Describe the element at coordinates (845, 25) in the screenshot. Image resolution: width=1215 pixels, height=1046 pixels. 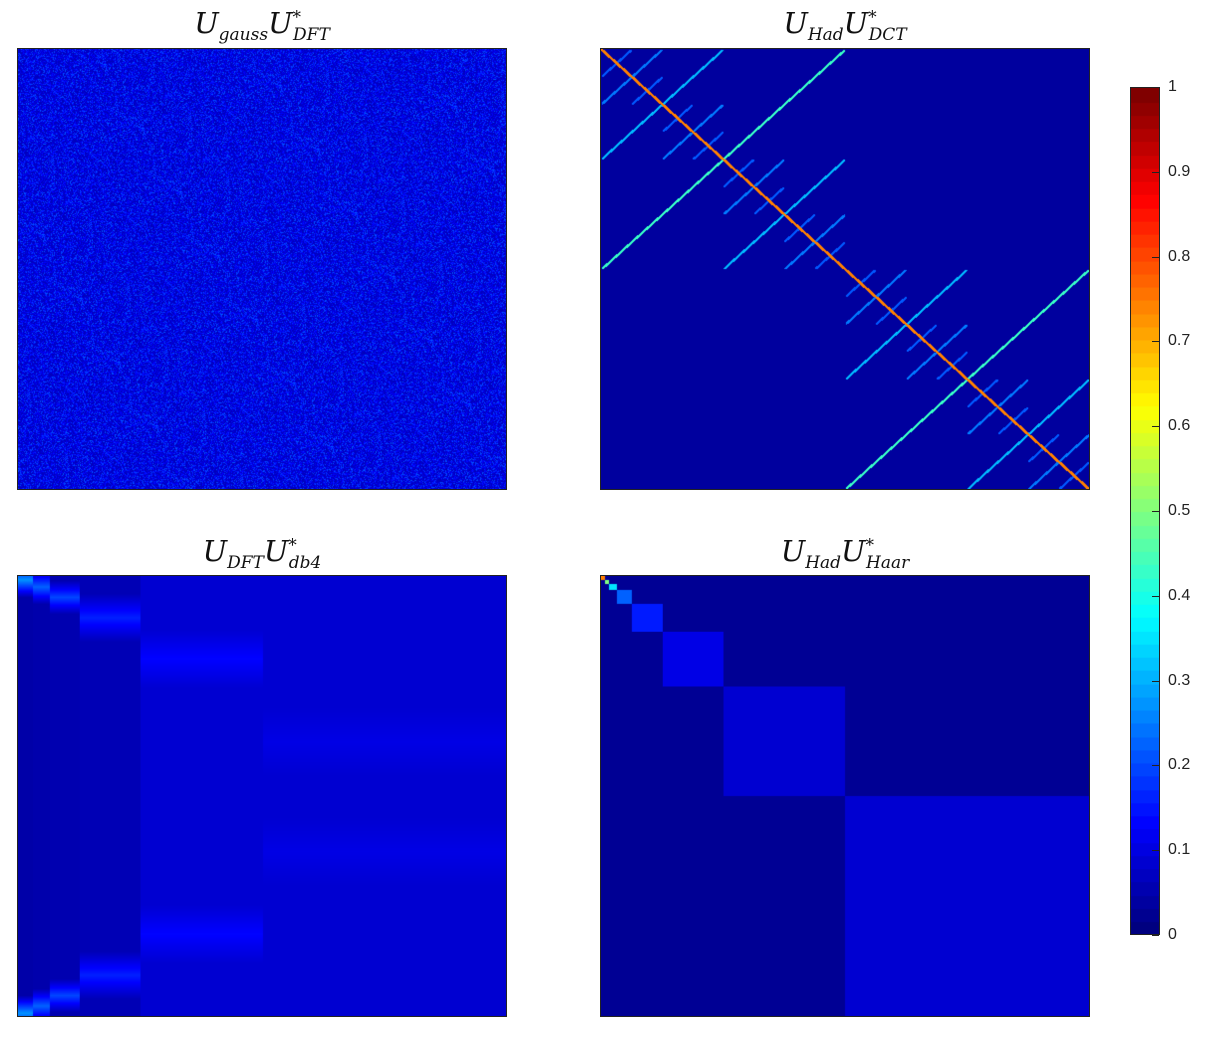
I see `panel-title: UHadU*DCT` at that location.